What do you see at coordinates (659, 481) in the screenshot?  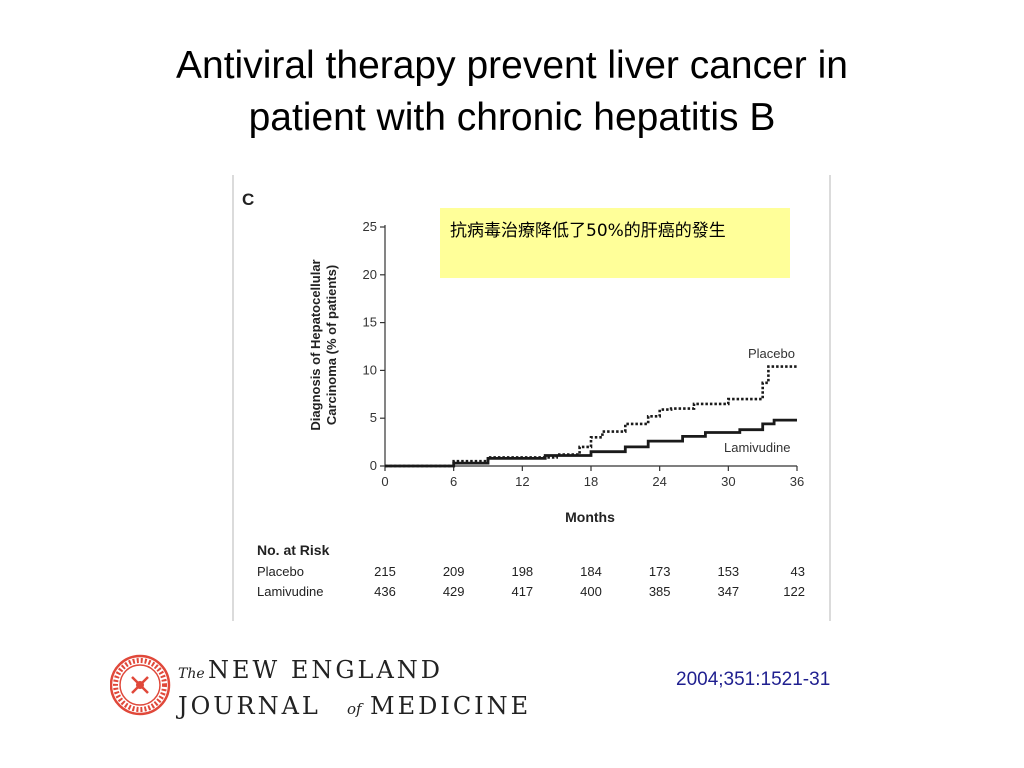 I see `x-tick-label-24: 24` at bounding box center [659, 481].